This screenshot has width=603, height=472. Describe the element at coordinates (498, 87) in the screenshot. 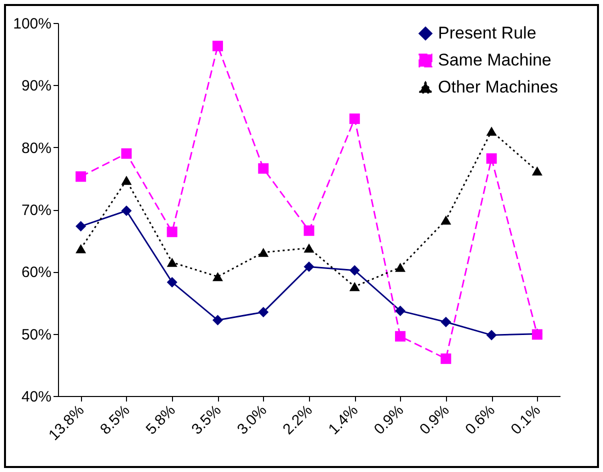

I see `legend-label: Other Machines` at that location.